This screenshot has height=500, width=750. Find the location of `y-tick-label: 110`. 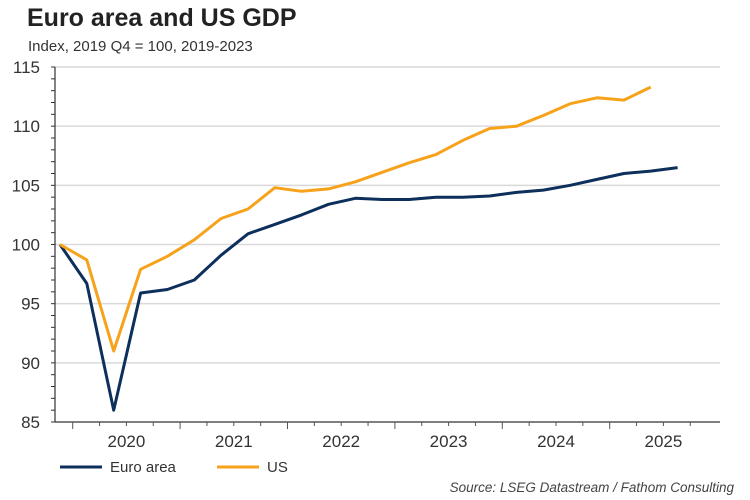

y-tick-label: 110 is located at coordinates (26, 126).